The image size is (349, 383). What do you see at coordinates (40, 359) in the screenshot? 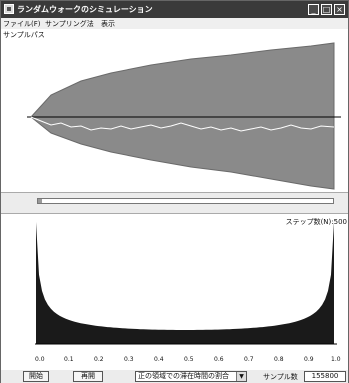
I see `x-tick-label: 0.0` at bounding box center [40, 359].